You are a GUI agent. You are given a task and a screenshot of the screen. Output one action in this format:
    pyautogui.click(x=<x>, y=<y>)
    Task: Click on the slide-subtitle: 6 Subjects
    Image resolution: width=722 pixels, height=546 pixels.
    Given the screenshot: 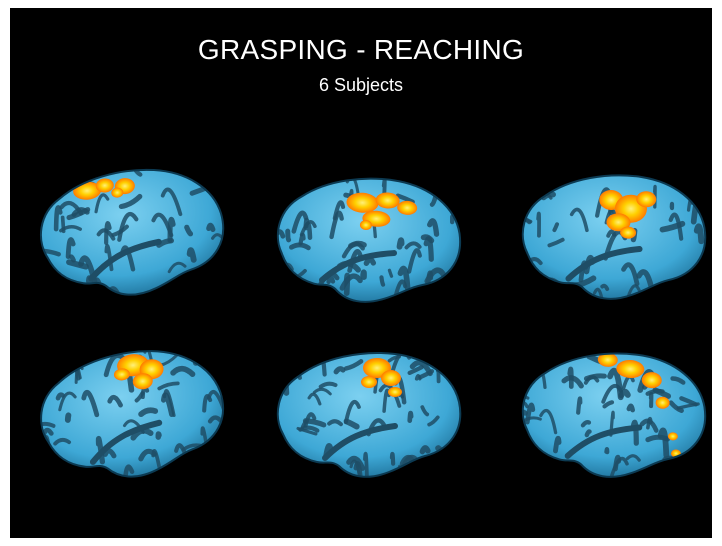 What is the action you would take?
    pyautogui.click(x=361, y=85)
    